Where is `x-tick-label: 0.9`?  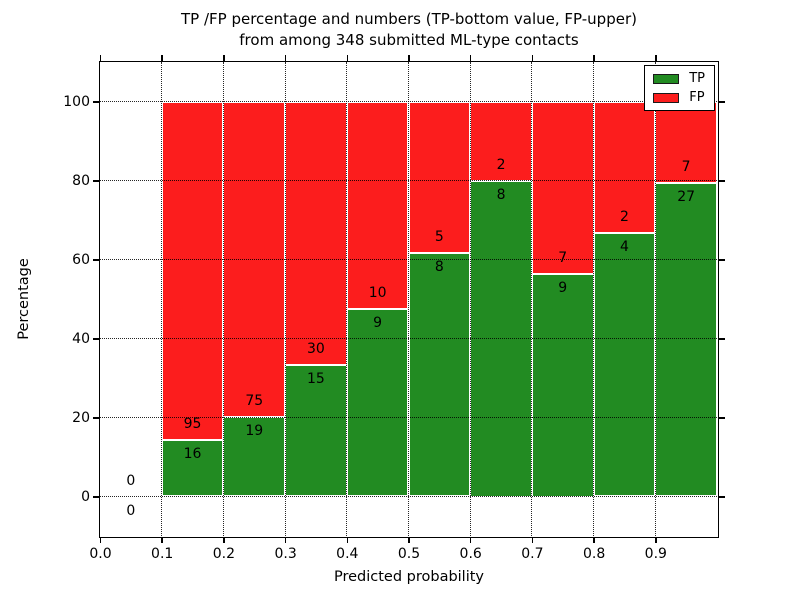
x-tick-label: 0.9 is located at coordinates (655, 554).